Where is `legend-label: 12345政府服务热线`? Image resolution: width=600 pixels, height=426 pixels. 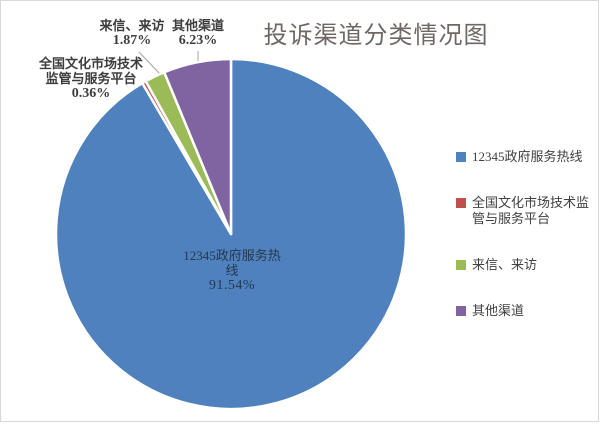 legend-label: 12345政府服务热线 is located at coordinates (527, 156).